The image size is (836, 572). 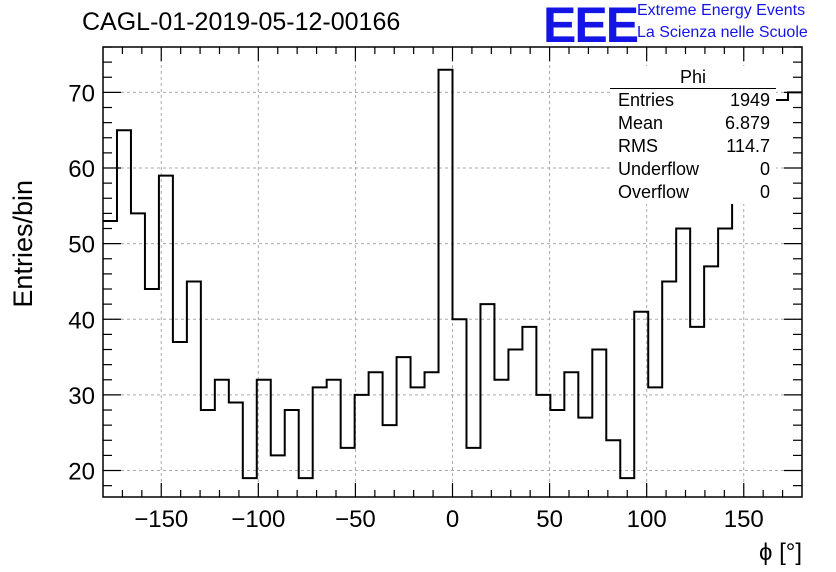 What do you see at coordinates (591, 26) in the screenshot?
I see `eee-logo: EEE` at bounding box center [591, 26].